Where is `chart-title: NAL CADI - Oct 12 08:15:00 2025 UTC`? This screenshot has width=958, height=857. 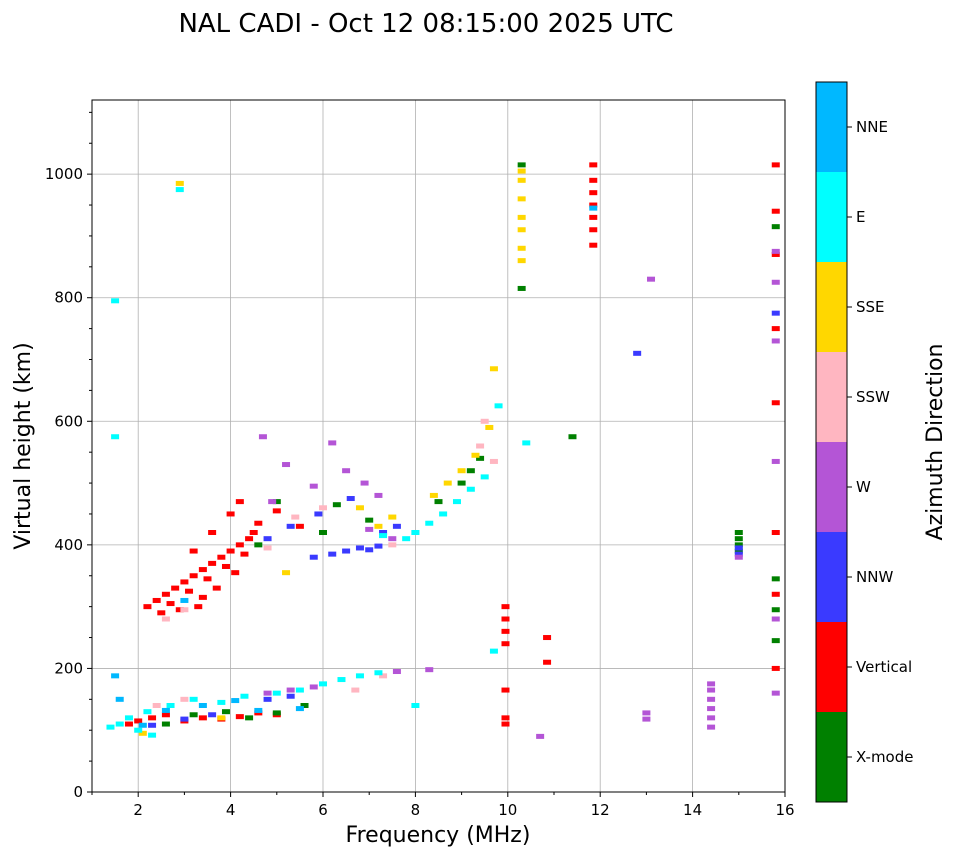
chart-title: NAL CADI - Oct 12 08:15:00 2025 UTC is located at coordinates (425, 24).